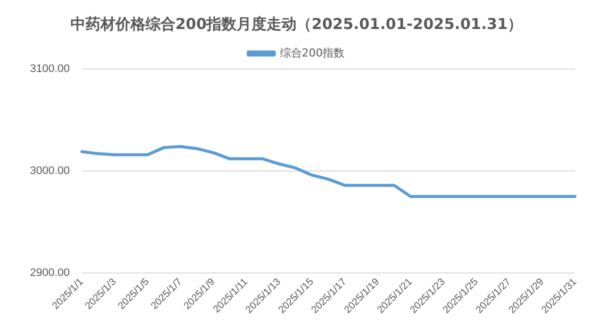 The height and width of the screenshot is (333, 603). What do you see at coordinates (312, 53) in the screenshot?
I see `legend-label: 综合200指数` at bounding box center [312, 53].